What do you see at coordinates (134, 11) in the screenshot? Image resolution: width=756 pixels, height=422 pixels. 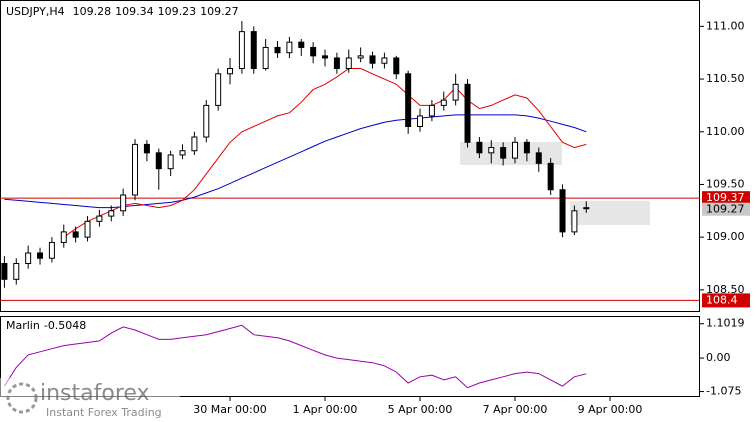 I see `value: 109.34` at bounding box center [134, 11].